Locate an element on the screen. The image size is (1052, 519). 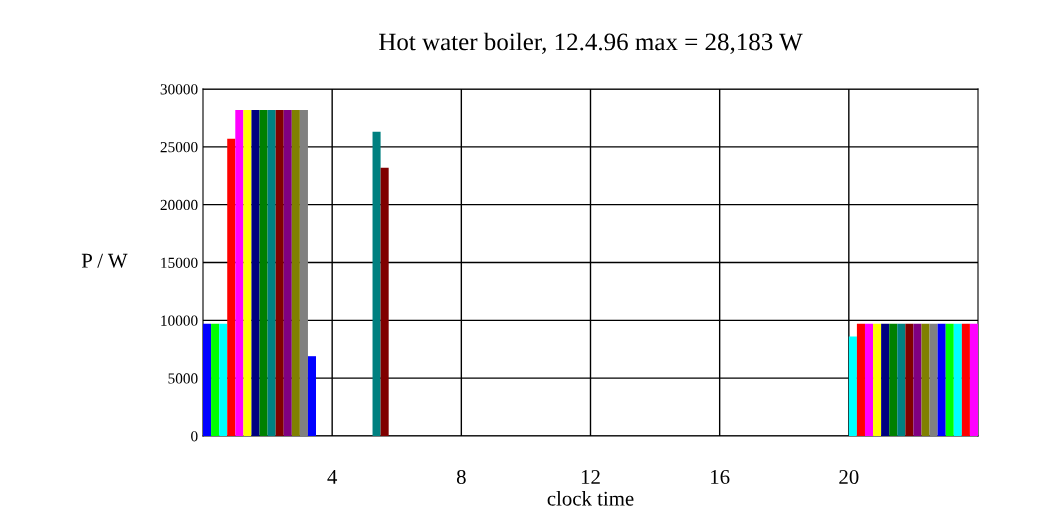
x-tick-label: 16 is located at coordinates (720, 476).